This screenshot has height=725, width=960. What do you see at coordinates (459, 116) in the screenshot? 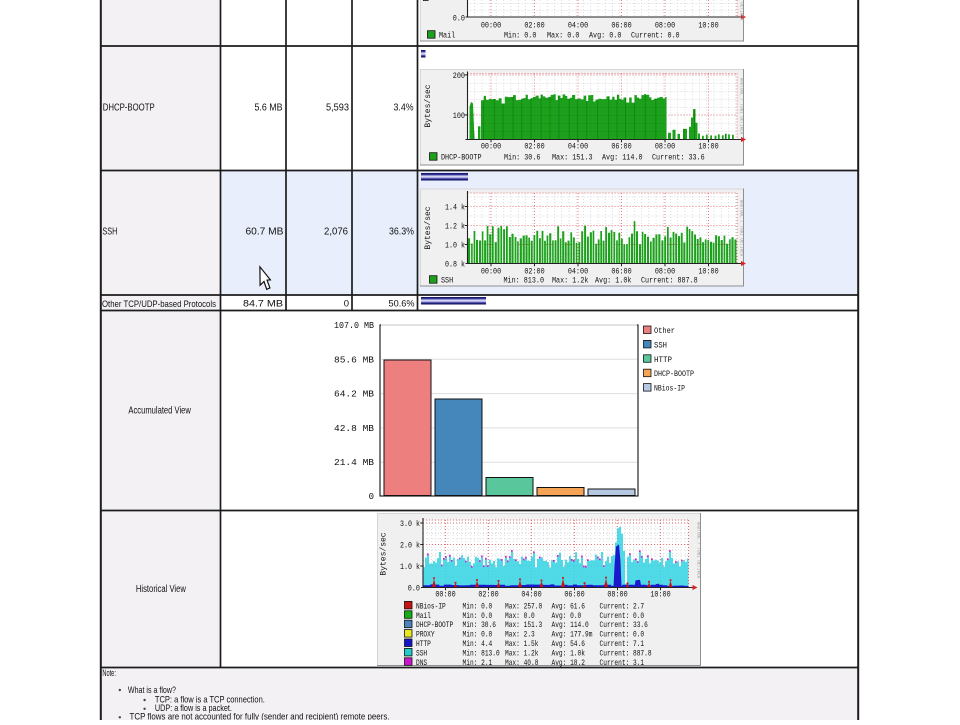
I see `svg-text: 100` at bounding box center [459, 116].